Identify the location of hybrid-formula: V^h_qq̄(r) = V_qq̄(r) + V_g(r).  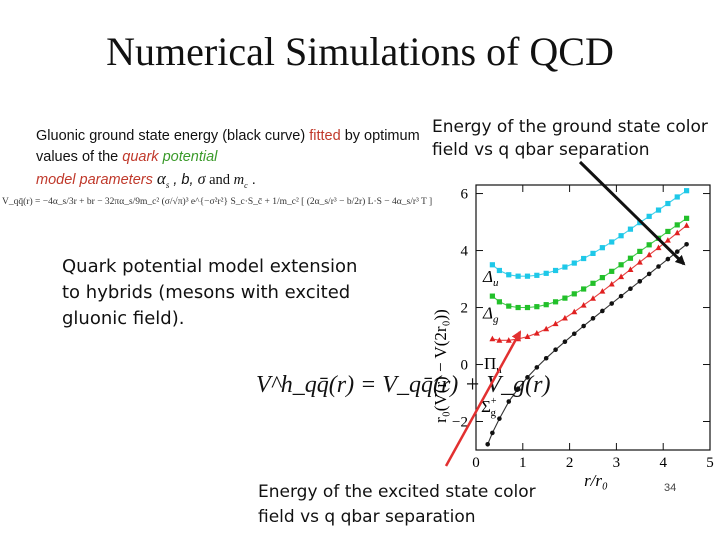
(403, 385).